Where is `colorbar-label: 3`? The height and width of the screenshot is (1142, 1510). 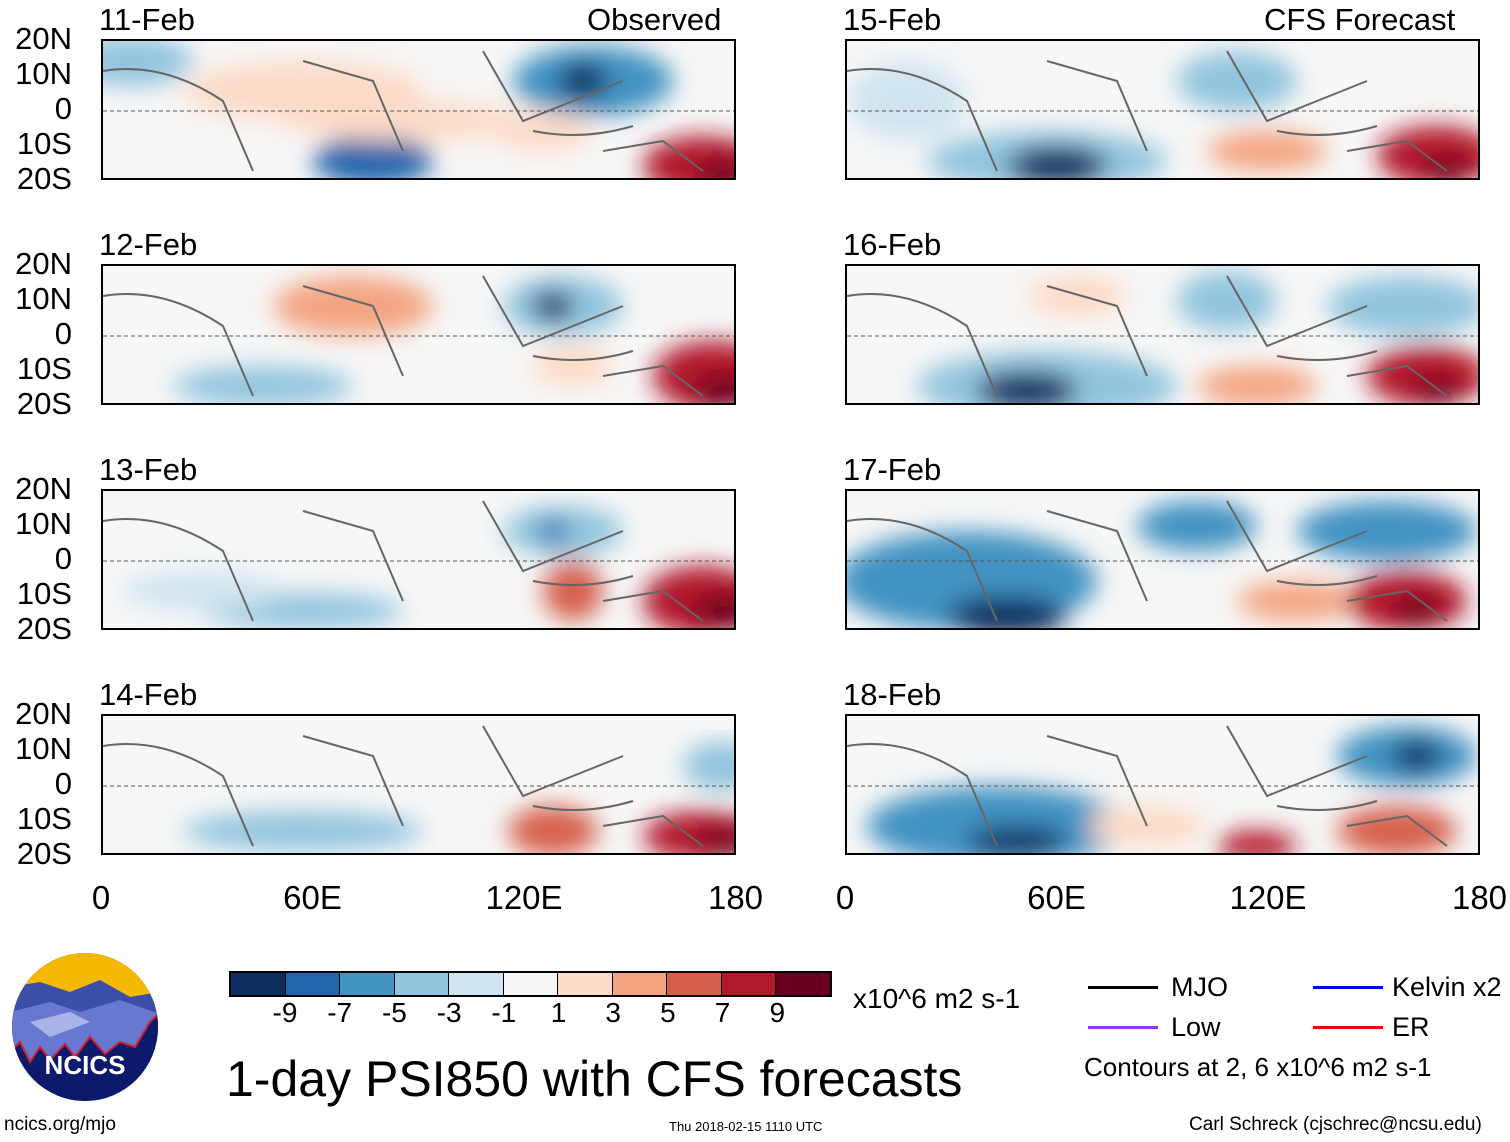
colorbar-label: 3 is located at coordinates (613, 1012).